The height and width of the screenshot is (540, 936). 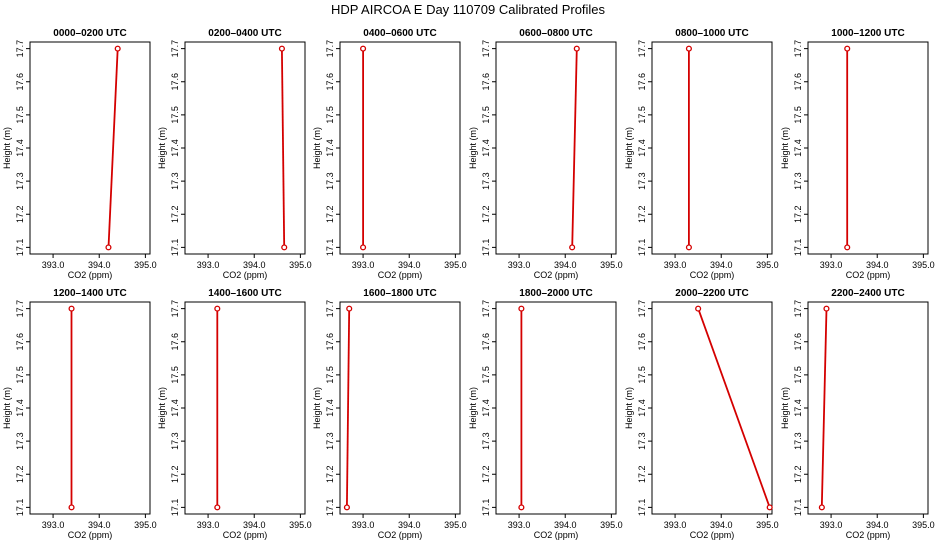 What do you see at coordinates (244, 293) in the screenshot?
I see `panel-title: 1400–1600 UTC` at bounding box center [244, 293].